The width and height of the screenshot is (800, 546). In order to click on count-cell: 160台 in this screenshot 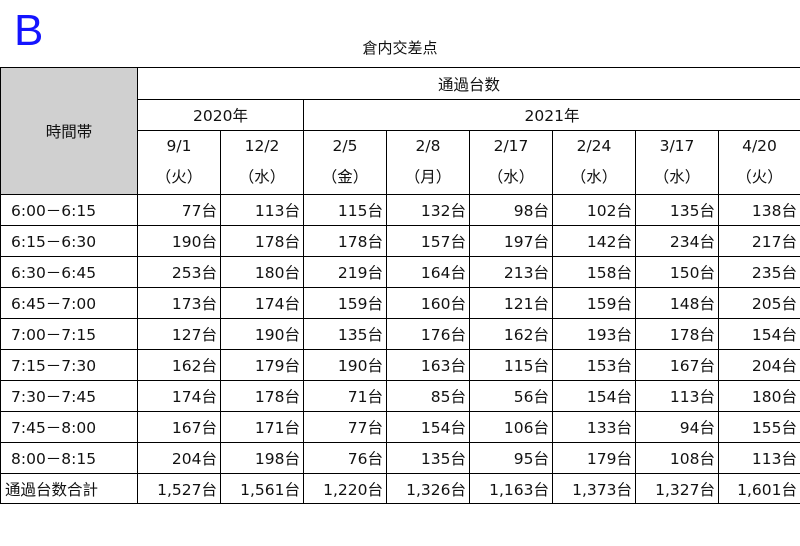, I will do `click(428, 303)`.